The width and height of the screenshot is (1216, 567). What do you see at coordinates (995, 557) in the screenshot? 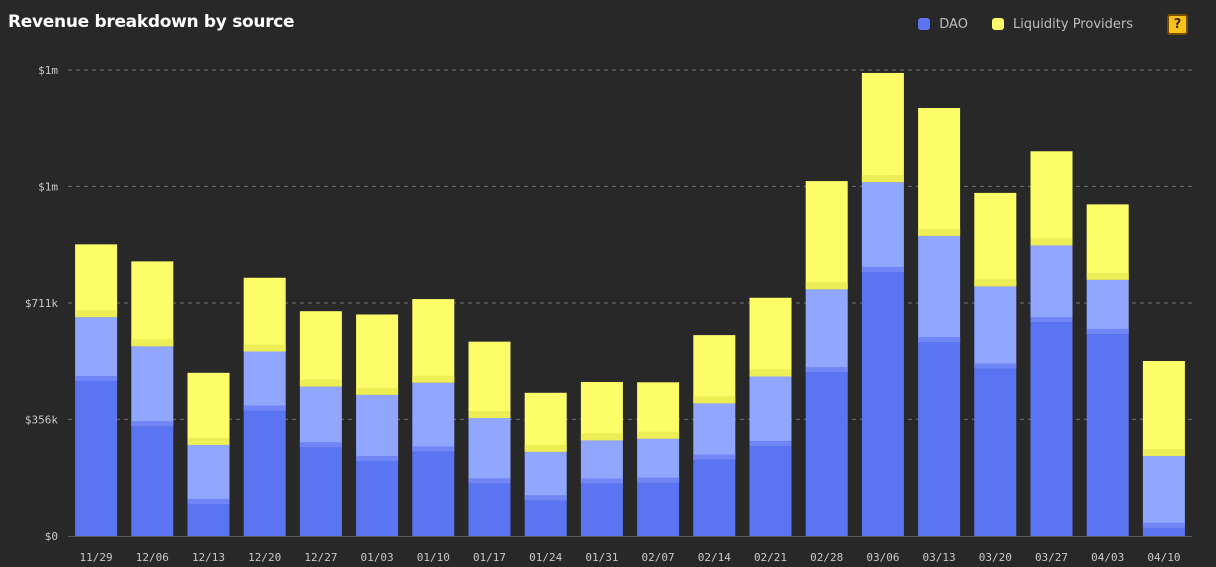
I see `x-tick-label: 03/20` at bounding box center [995, 557].